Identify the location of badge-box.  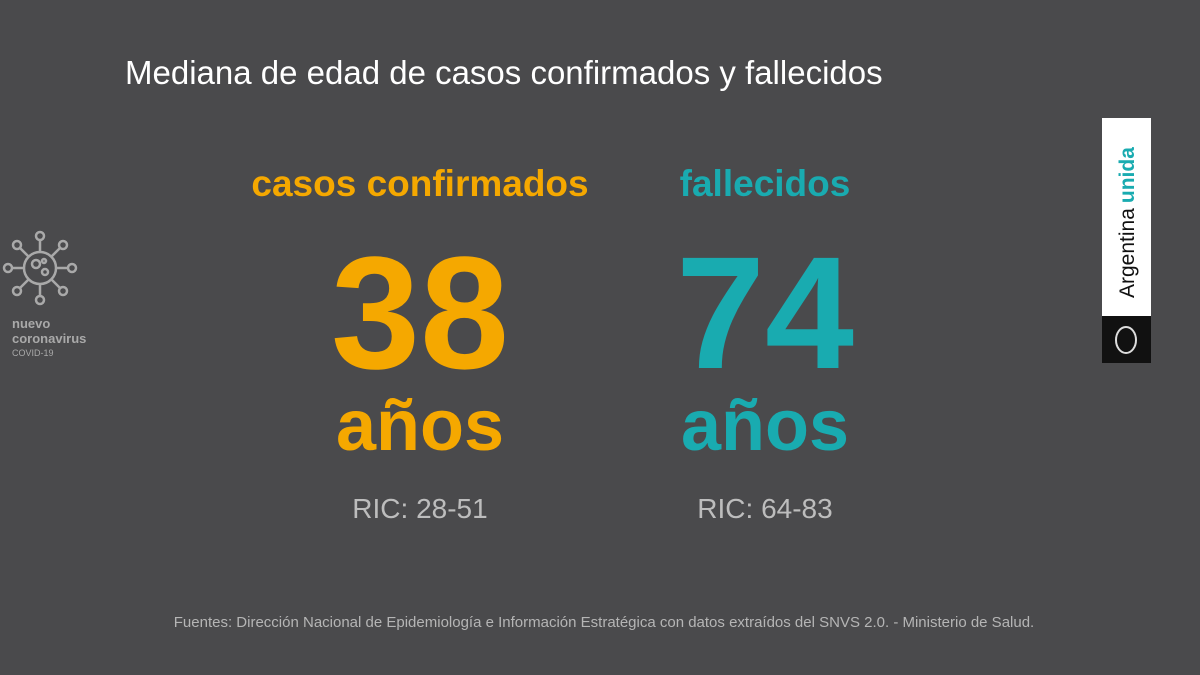
(1126, 217).